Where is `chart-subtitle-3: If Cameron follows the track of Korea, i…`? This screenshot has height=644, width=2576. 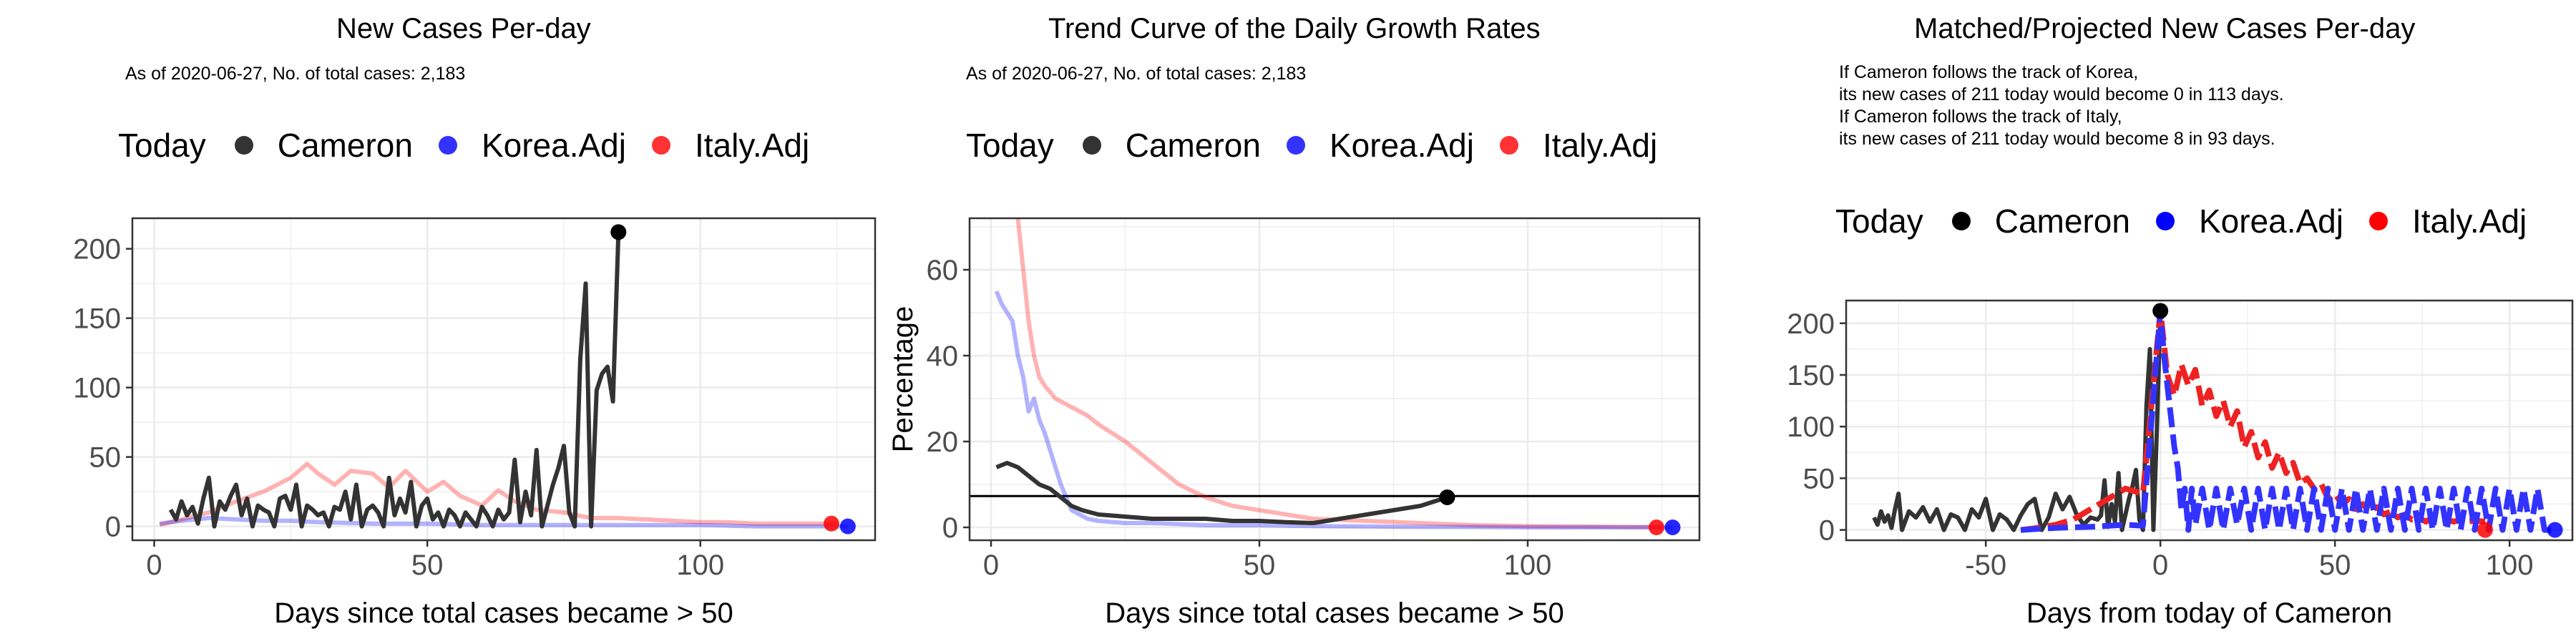
chart-subtitle-3: If Cameron follows the track of Korea, i… is located at coordinates (2061, 105).